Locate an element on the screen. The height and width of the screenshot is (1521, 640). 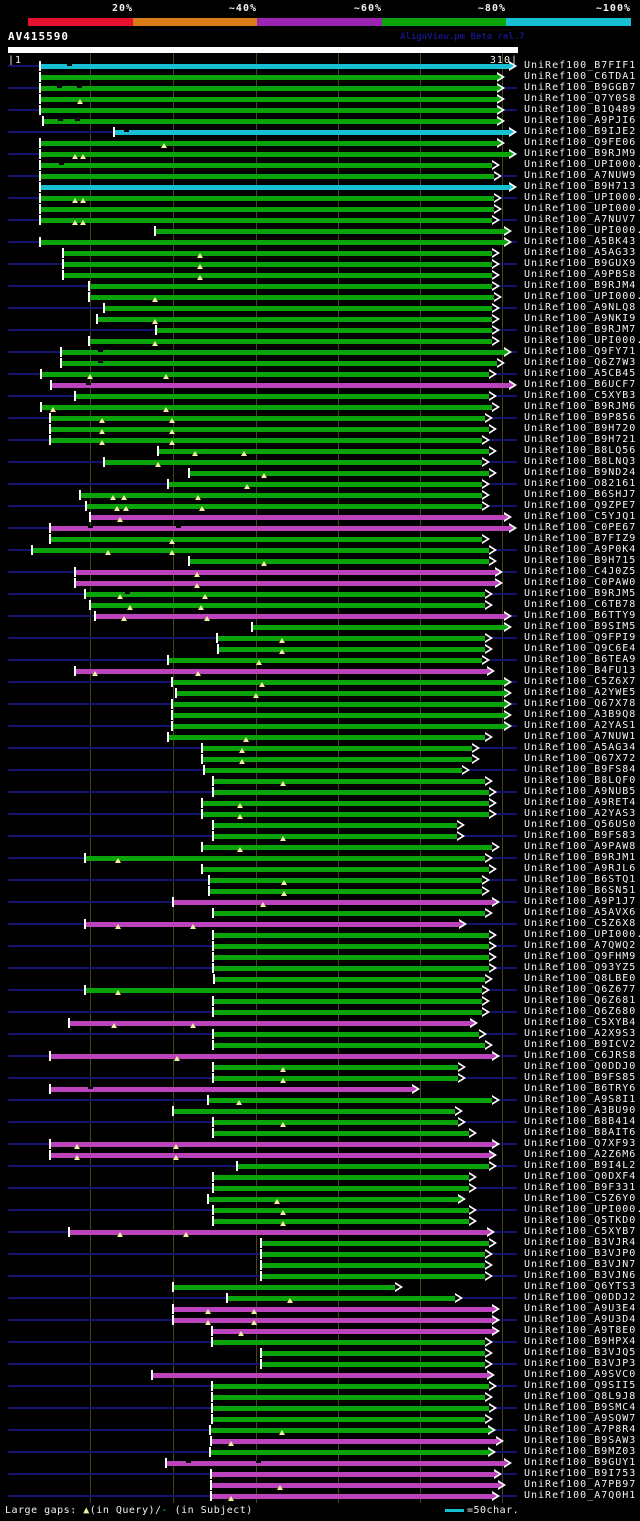
hit-label: UniRef100_B9SMC4 is located at coordinates (580, 1407).